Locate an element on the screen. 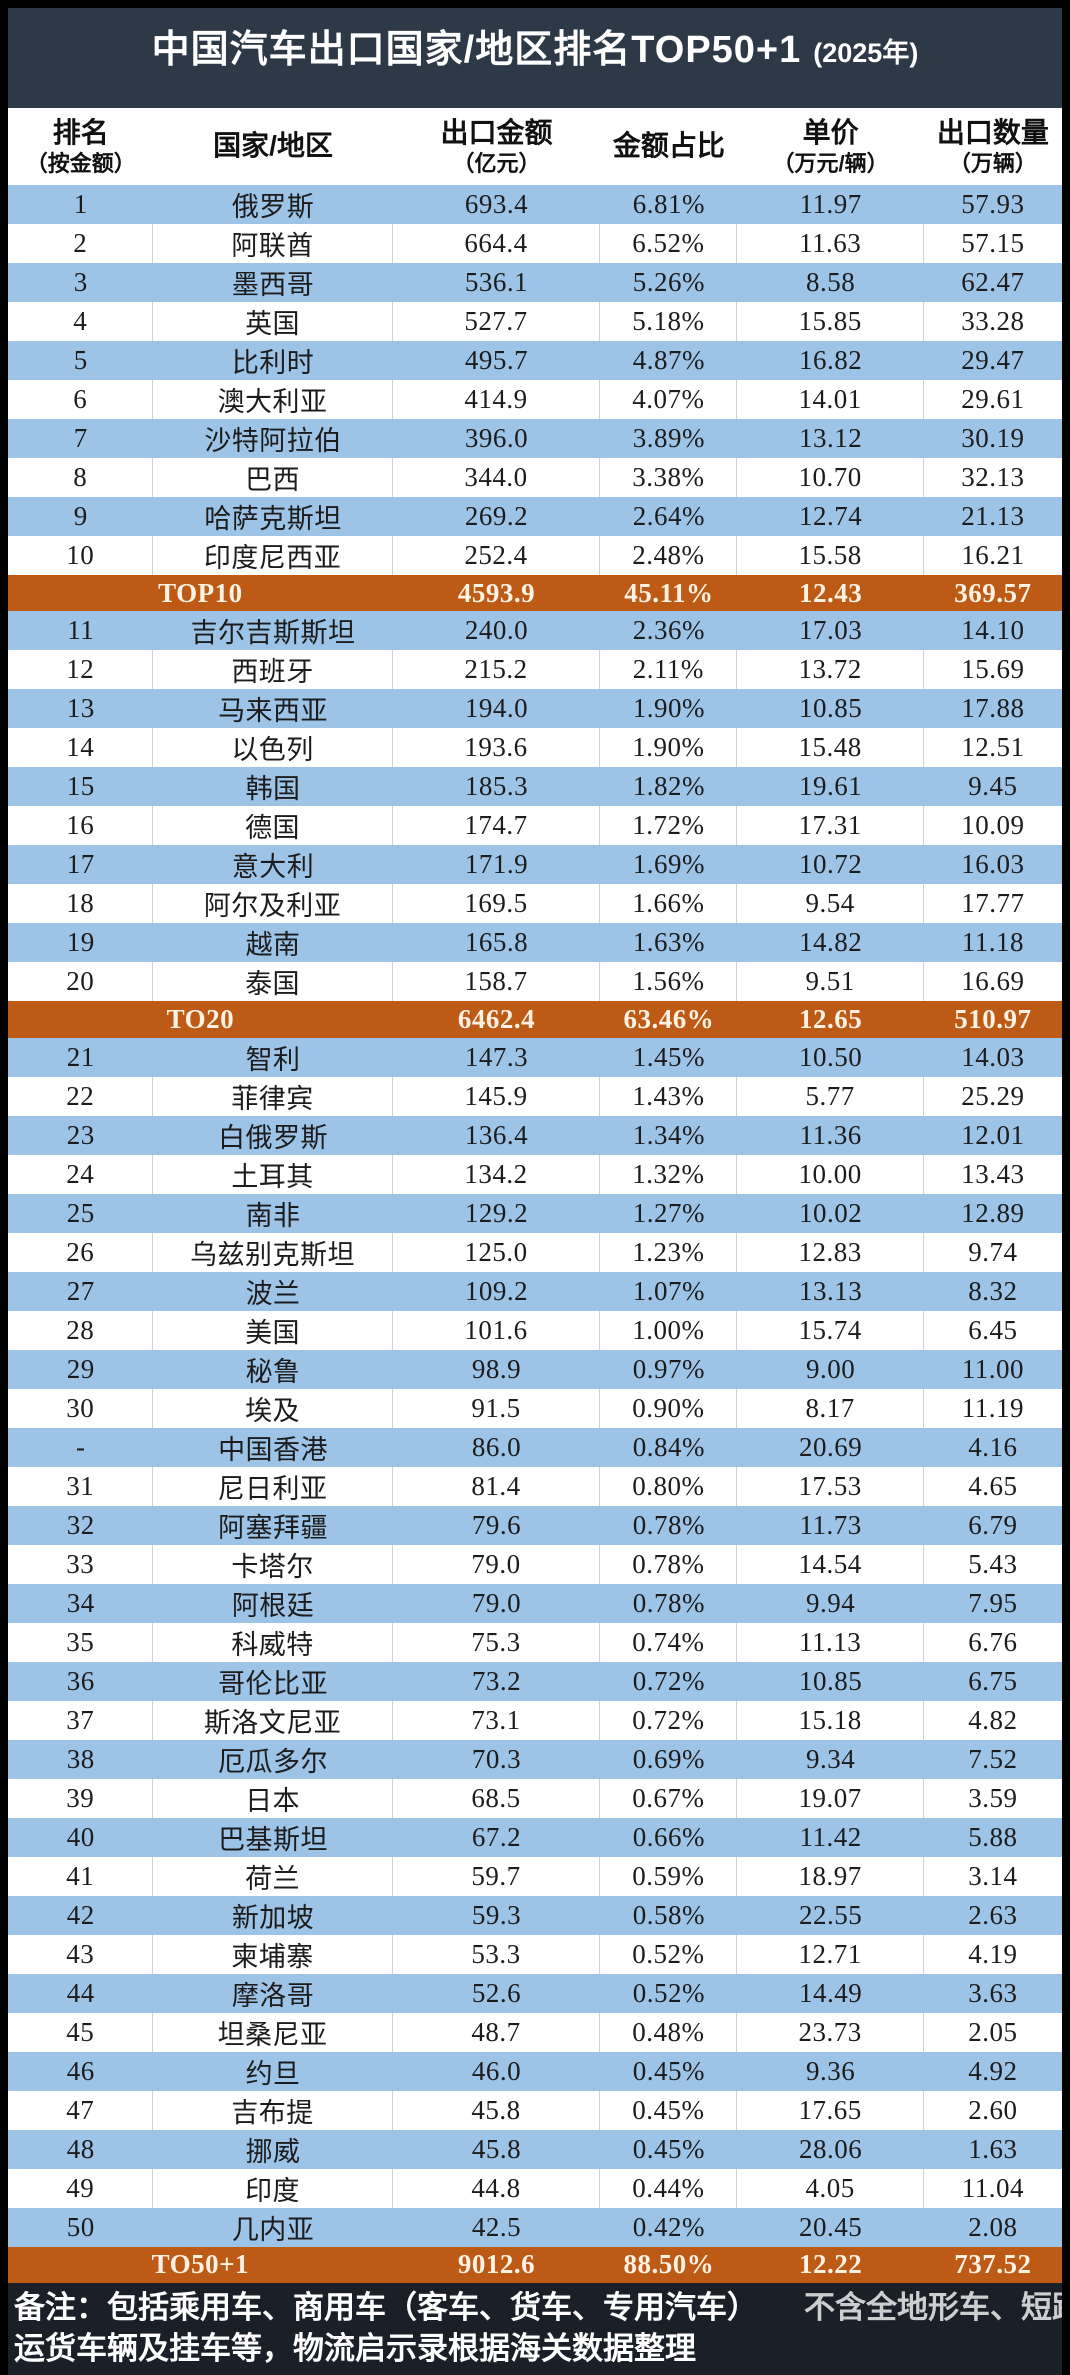  table-row: 15 韩国 185.3 1.82% 19.61 9.45 is located at coordinates (535, 787).